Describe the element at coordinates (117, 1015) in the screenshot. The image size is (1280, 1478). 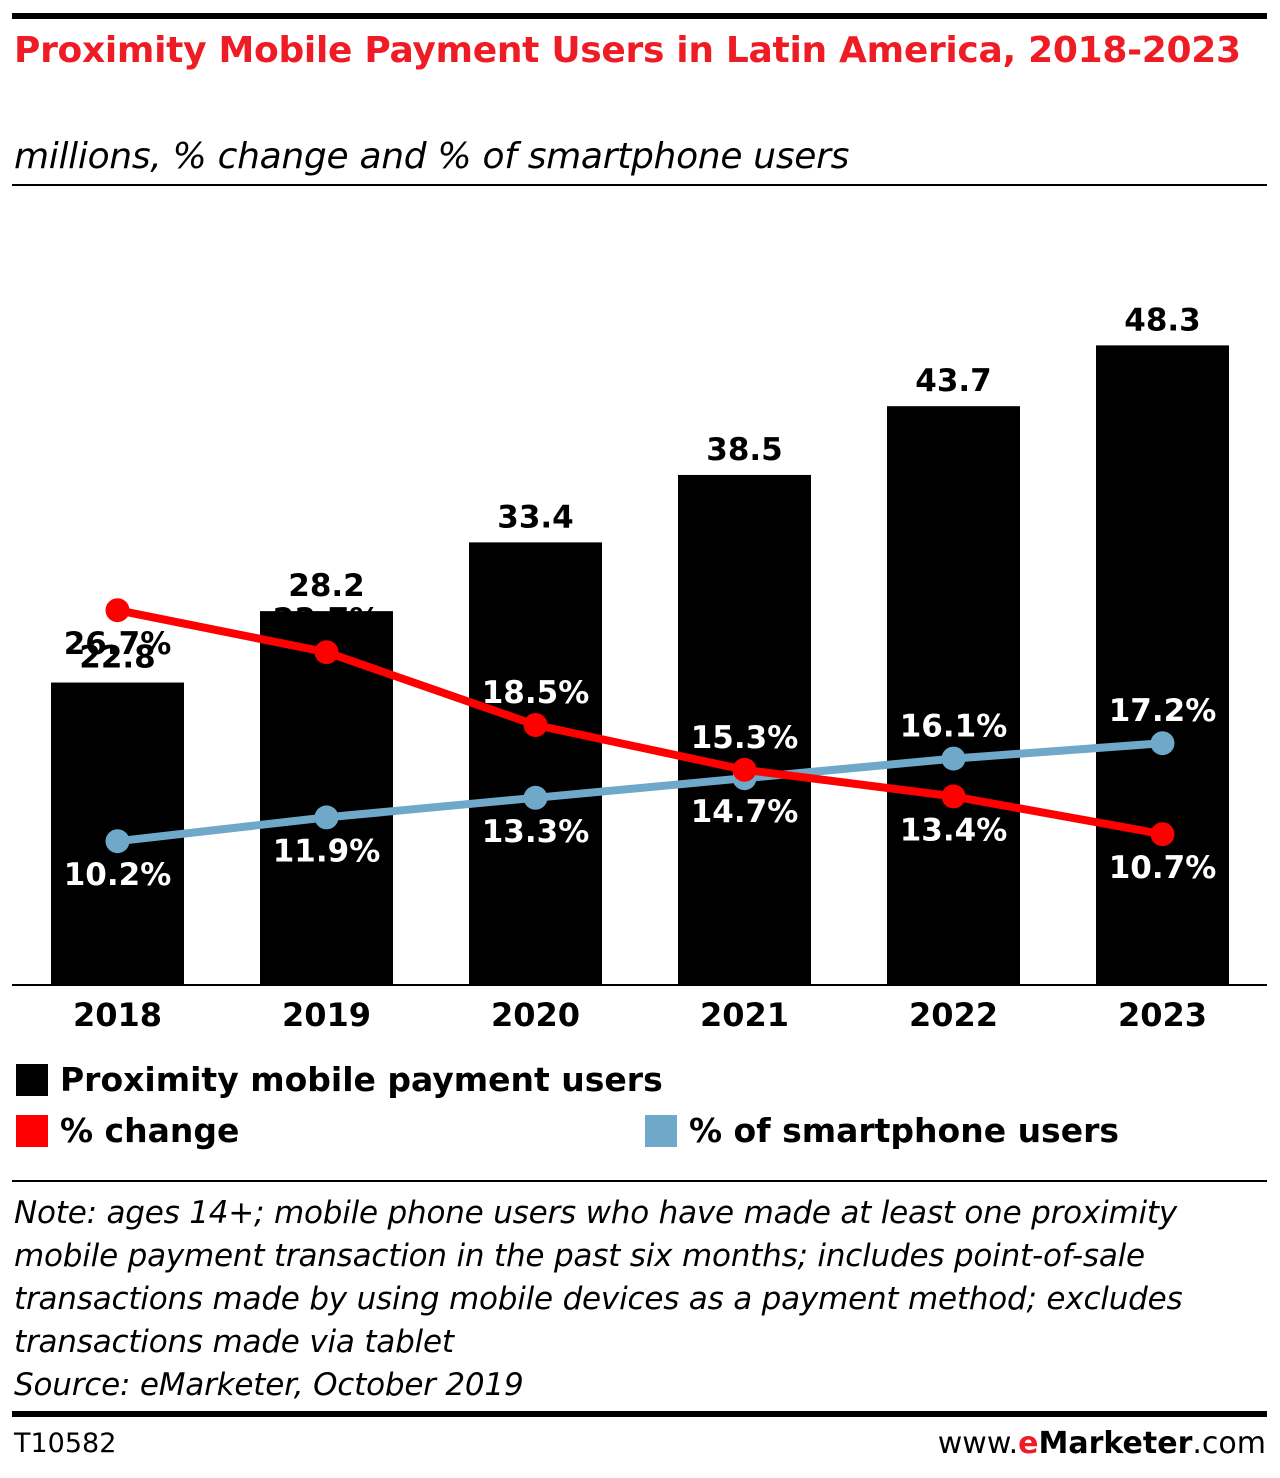
I see `x-tick-label: 2018` at that location.